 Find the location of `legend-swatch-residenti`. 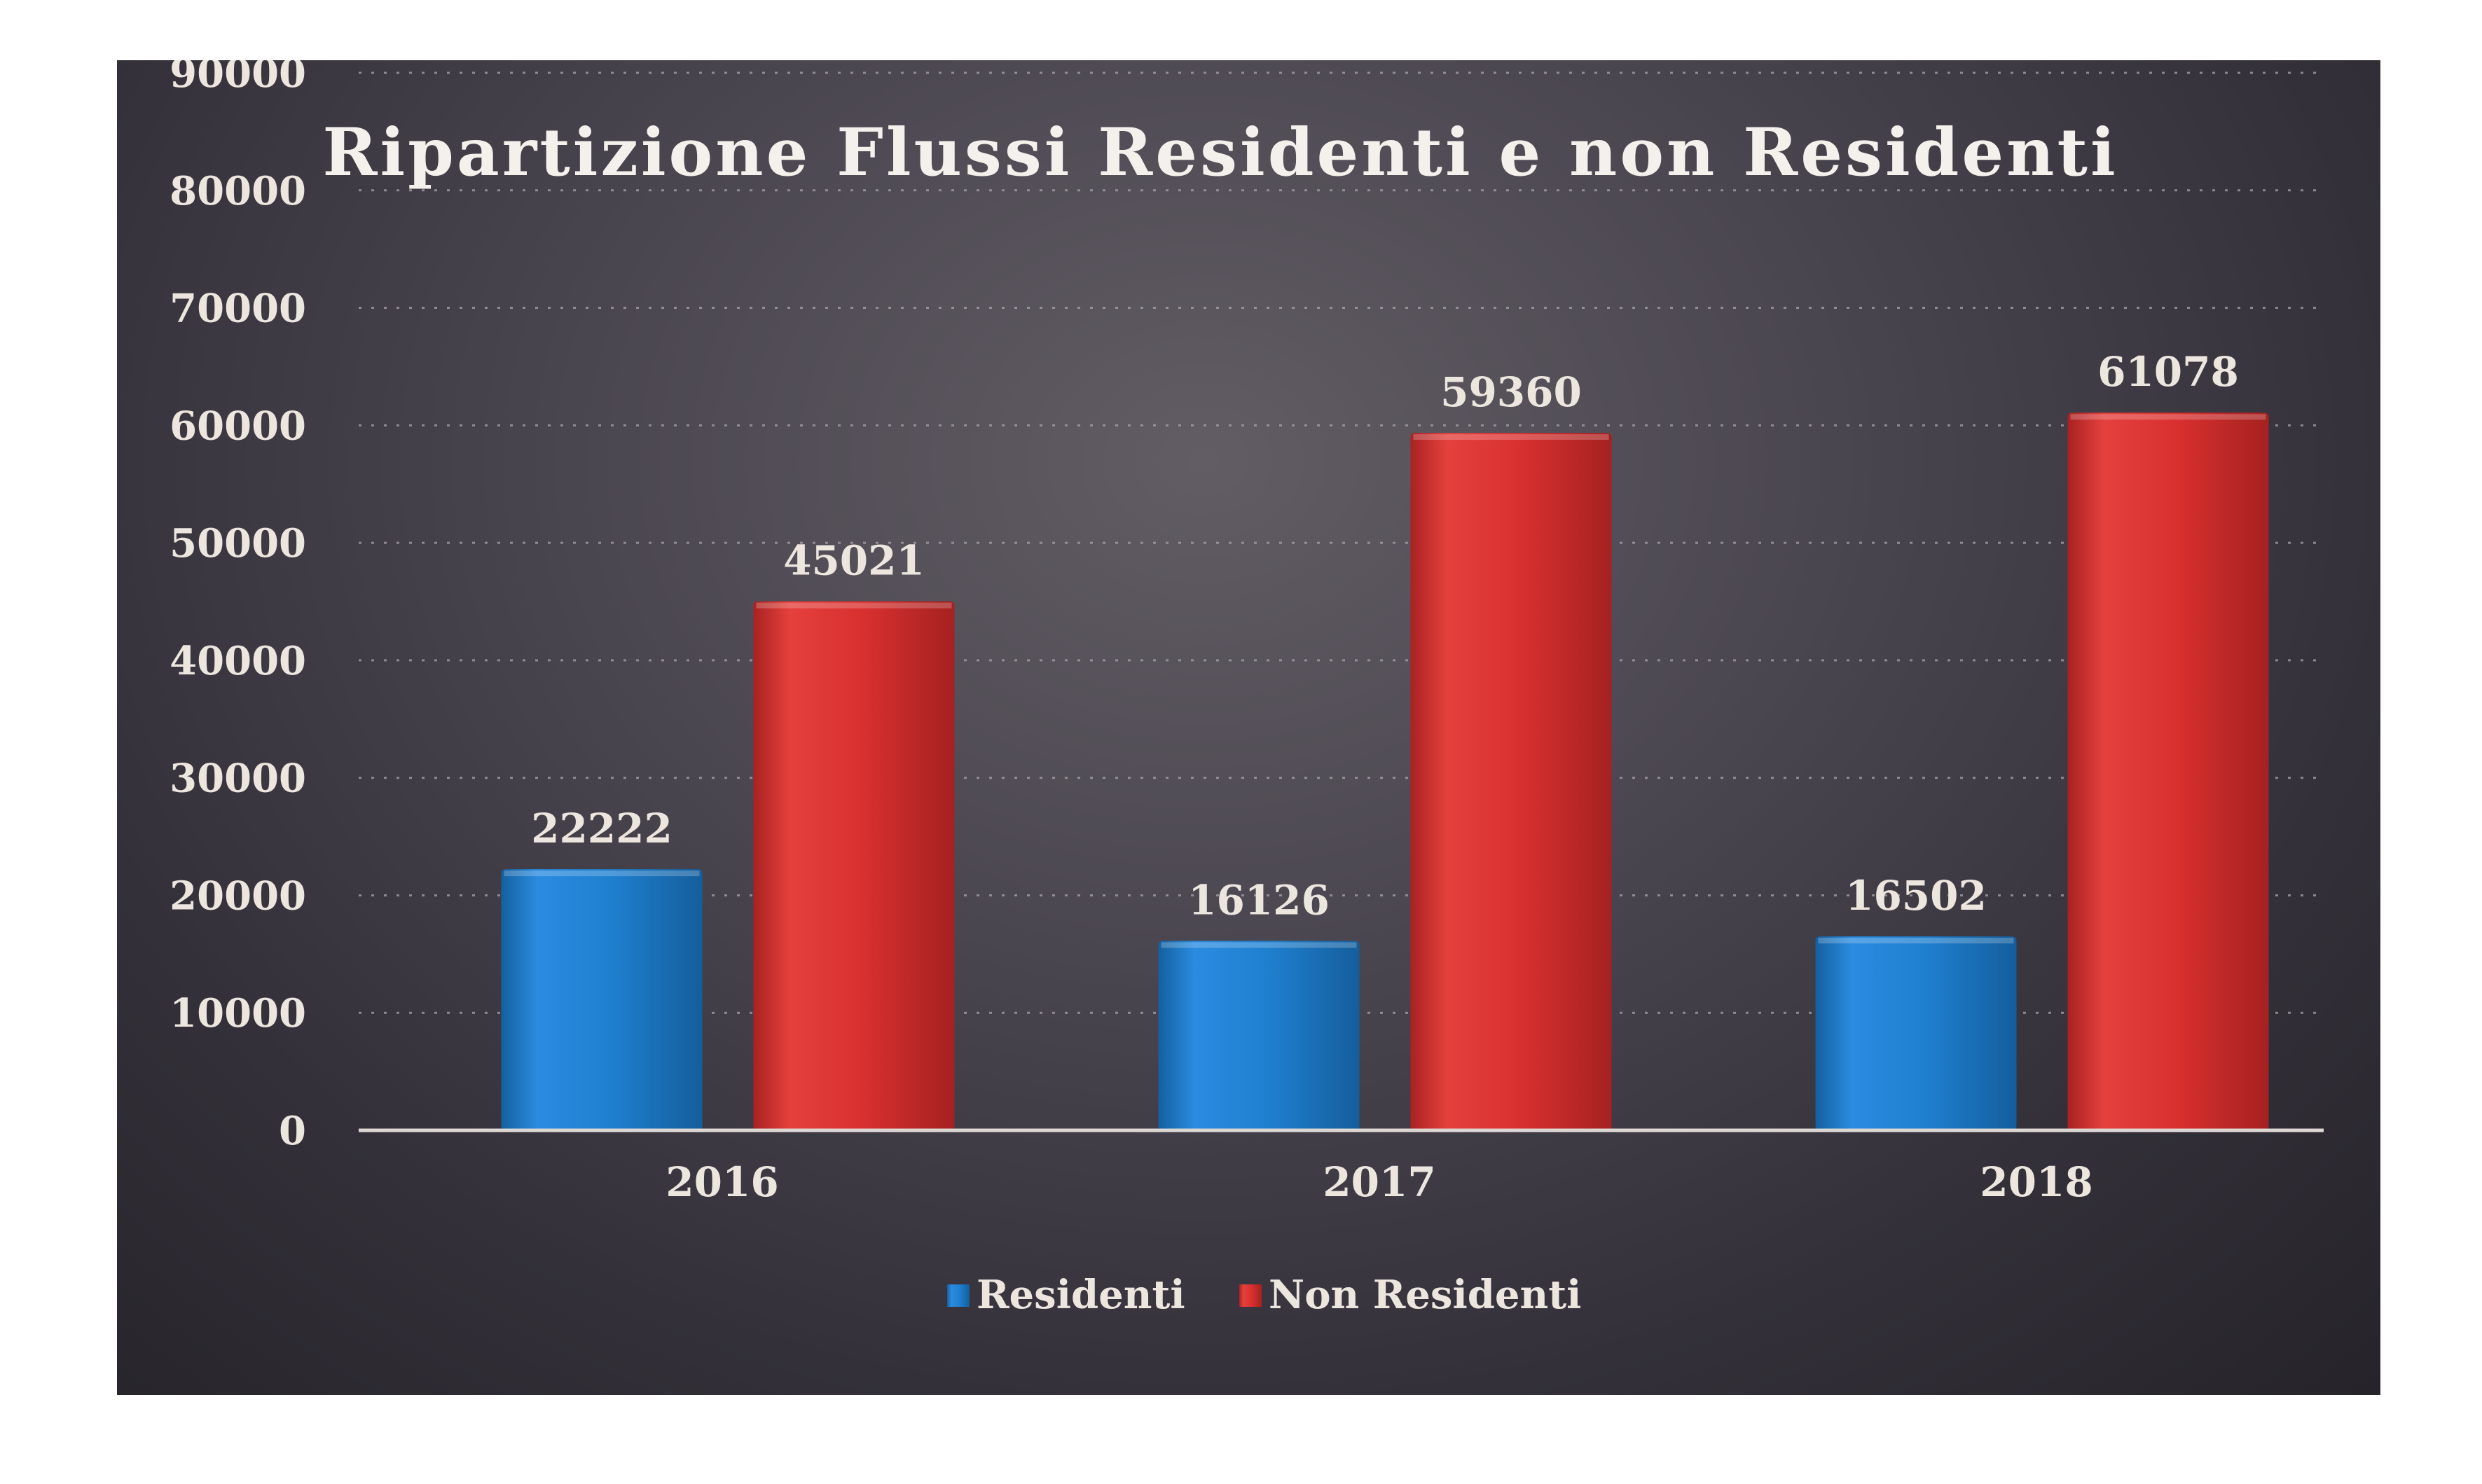

legend-swatch-residenti is located at coordinates (958, 1295).